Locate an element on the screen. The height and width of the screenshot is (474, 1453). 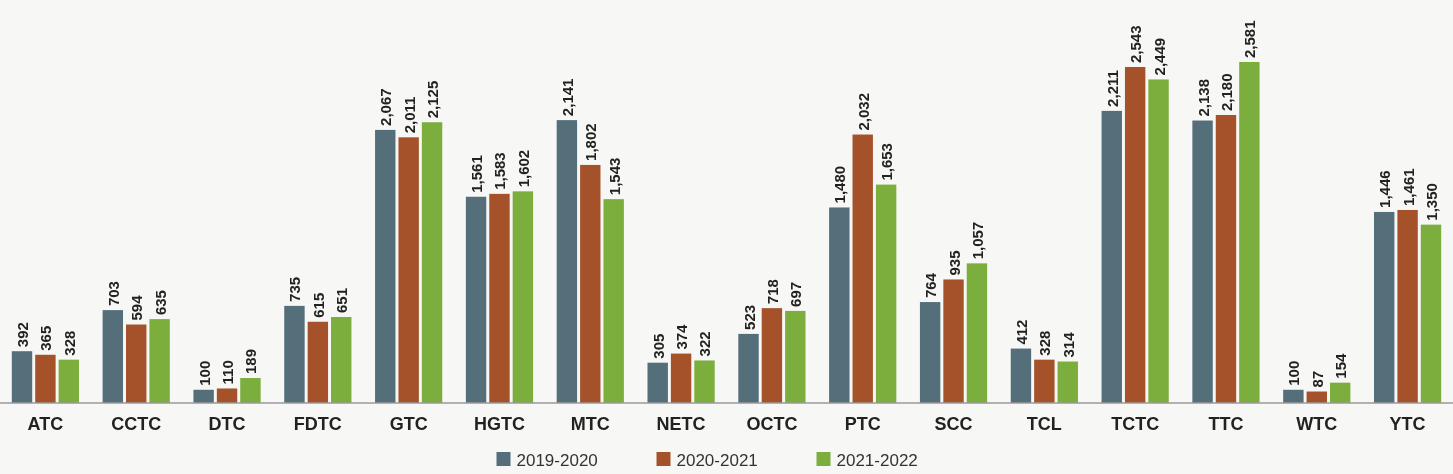
data-label: 523 is located at coordinates (749, 317).